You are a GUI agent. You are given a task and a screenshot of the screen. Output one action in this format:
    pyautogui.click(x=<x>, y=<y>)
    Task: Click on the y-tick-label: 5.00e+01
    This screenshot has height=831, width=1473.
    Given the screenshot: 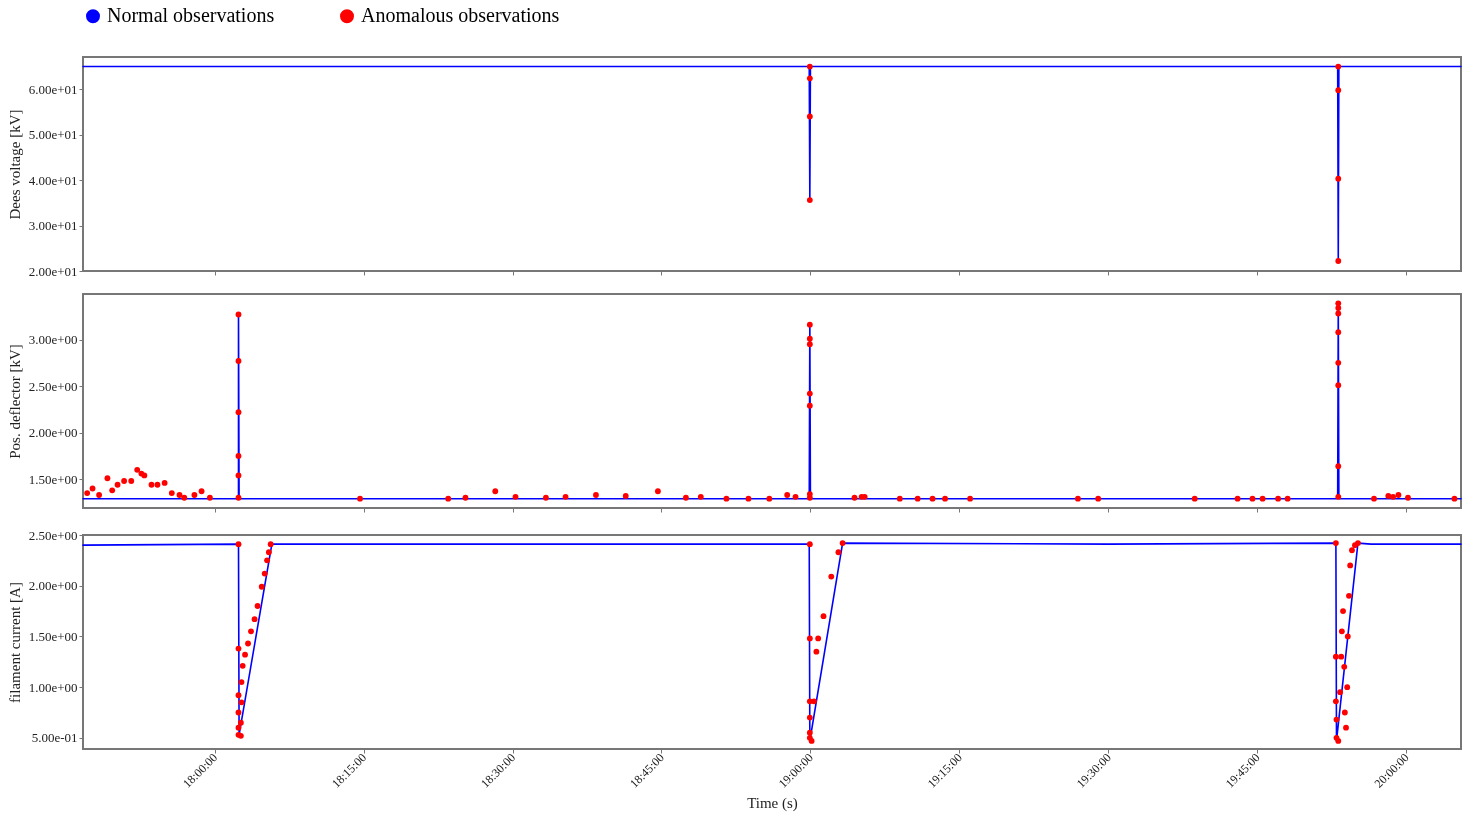 What is the action you would take?
    pyautogui.click(x=53, y=135)
    